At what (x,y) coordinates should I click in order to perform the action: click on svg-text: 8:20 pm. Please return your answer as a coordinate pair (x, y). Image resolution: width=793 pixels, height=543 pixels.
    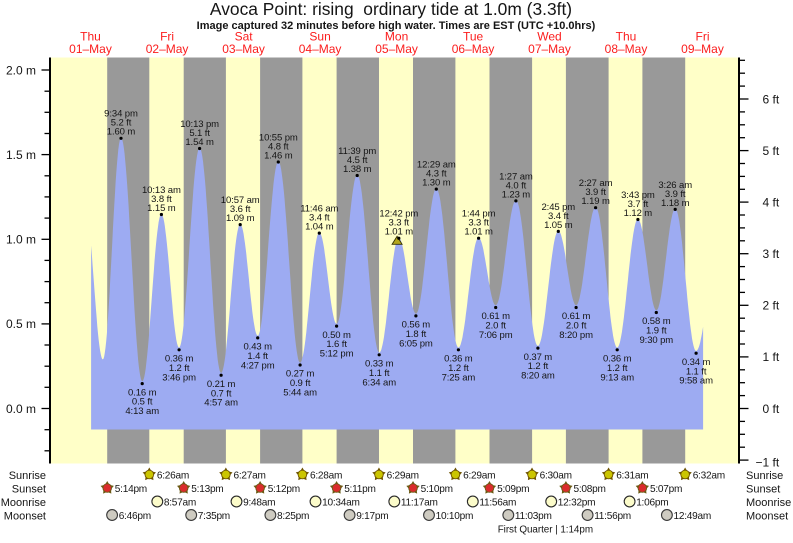
    Looking at the image, I should click on (576, 335).